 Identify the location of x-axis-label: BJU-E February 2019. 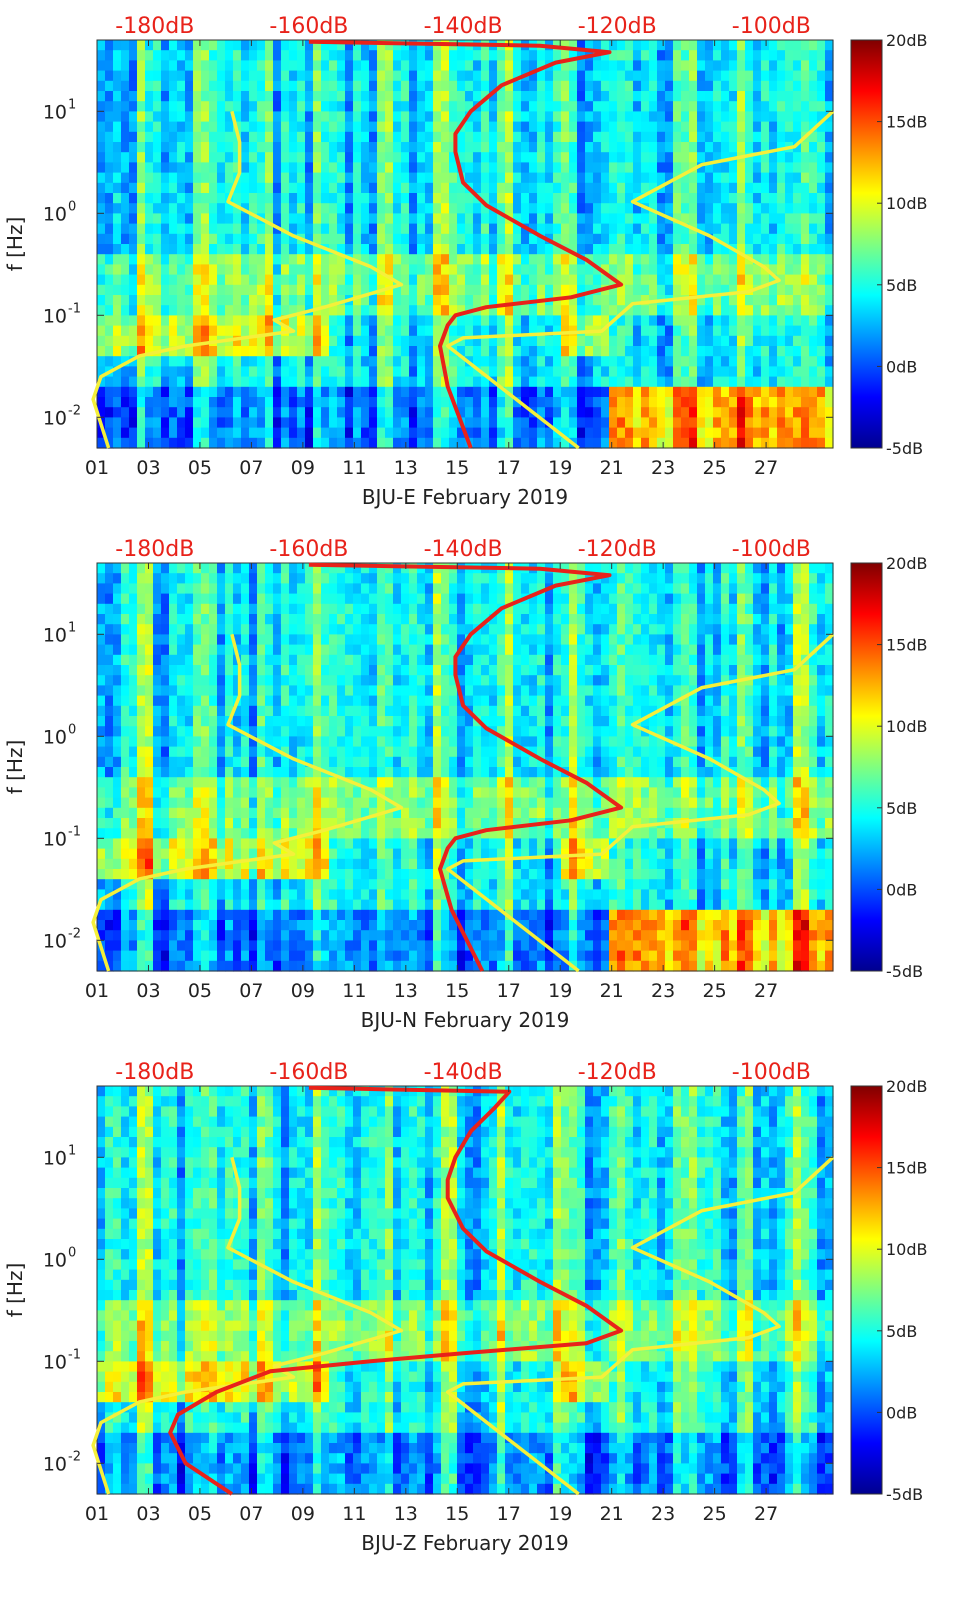
(465, 497).